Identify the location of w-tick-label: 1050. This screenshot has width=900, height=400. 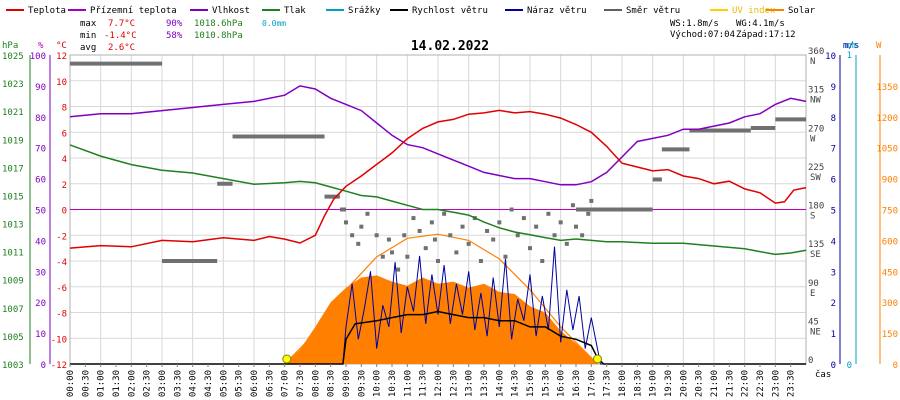
(887, 150).